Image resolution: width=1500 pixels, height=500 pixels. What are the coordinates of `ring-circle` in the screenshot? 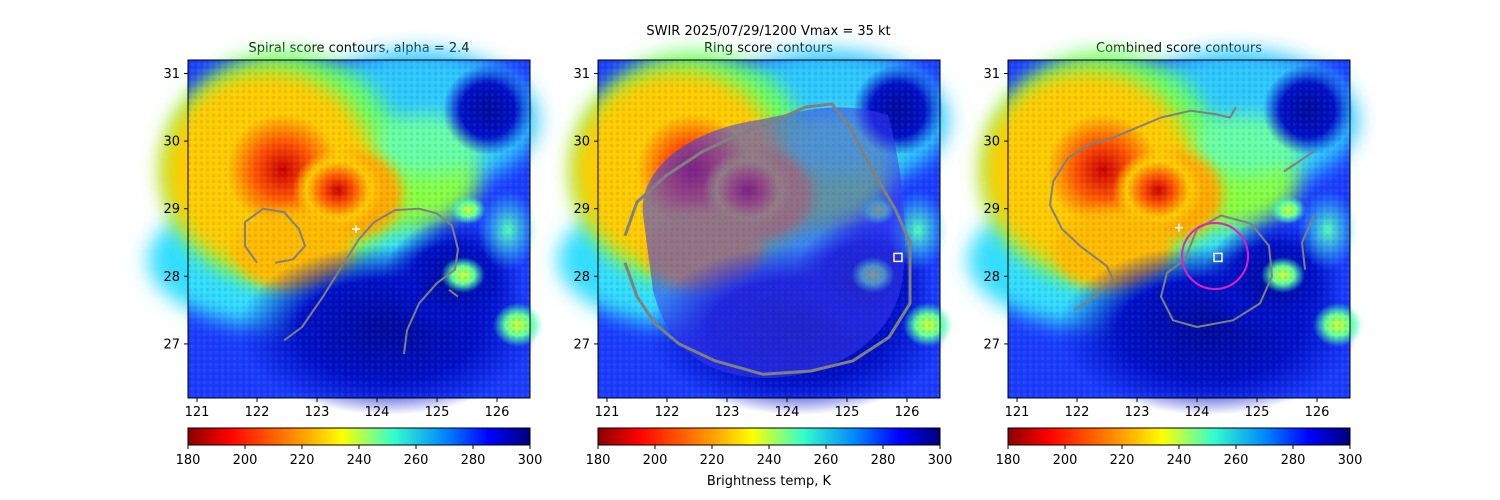 It's located at (1215, 256).